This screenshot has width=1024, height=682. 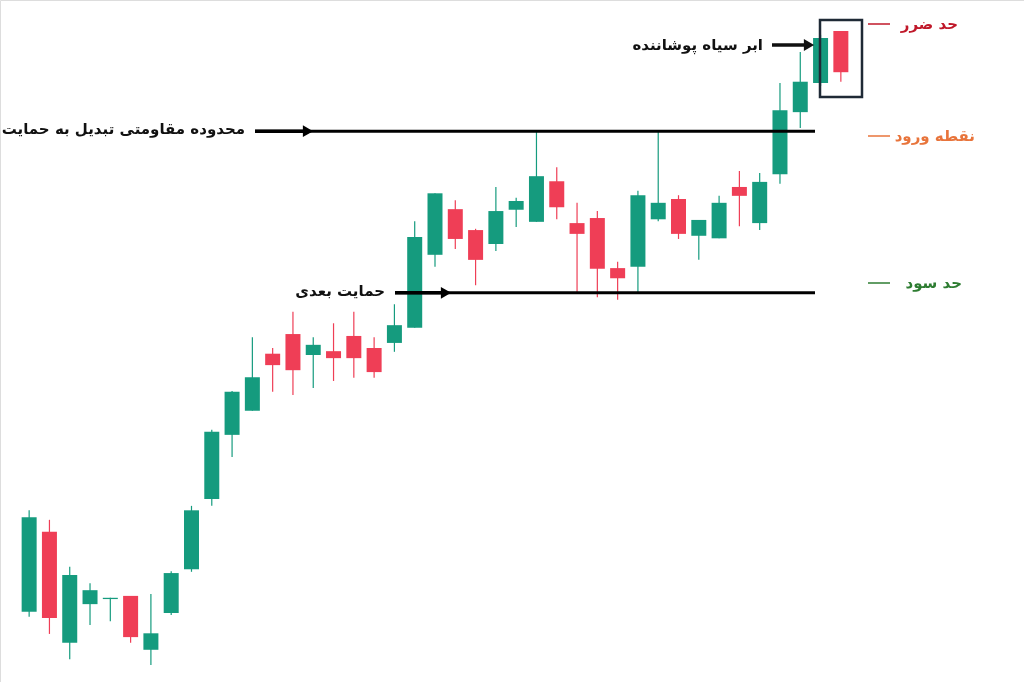 What do you see at coordinates (934, 136) in the screenshot?
I see `text: نقطه ورود` at bounding box center [934, 136].